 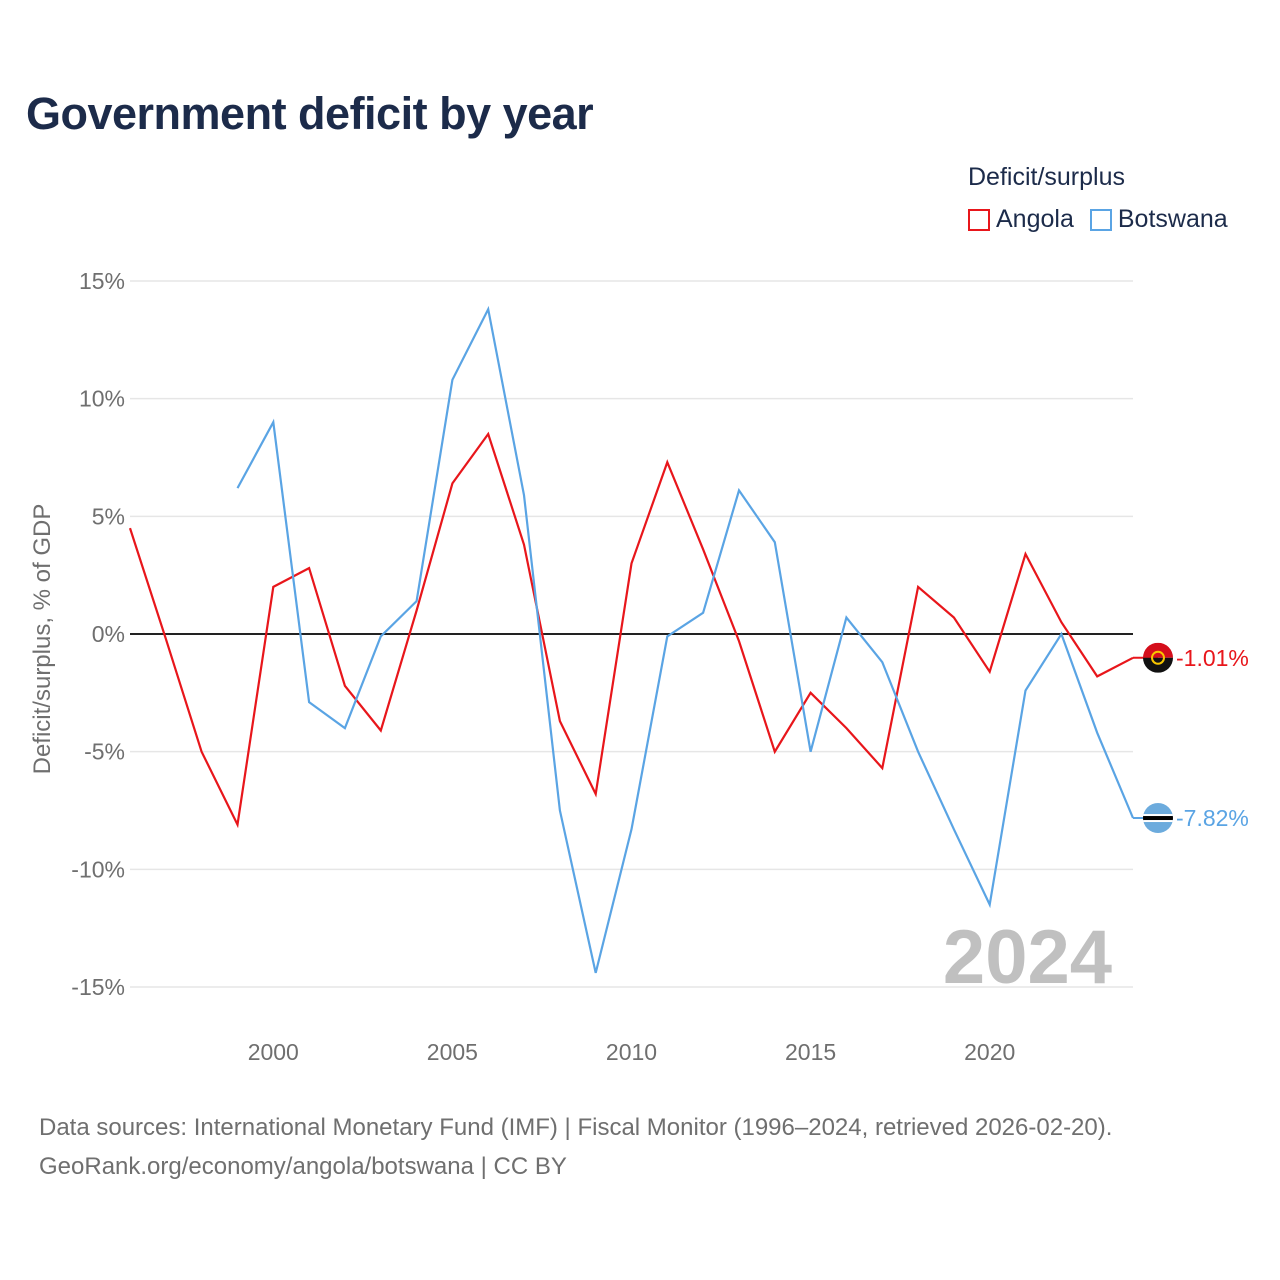 I want to click on legend-item-botswana: Botswana, so click(x=1158, y=219).